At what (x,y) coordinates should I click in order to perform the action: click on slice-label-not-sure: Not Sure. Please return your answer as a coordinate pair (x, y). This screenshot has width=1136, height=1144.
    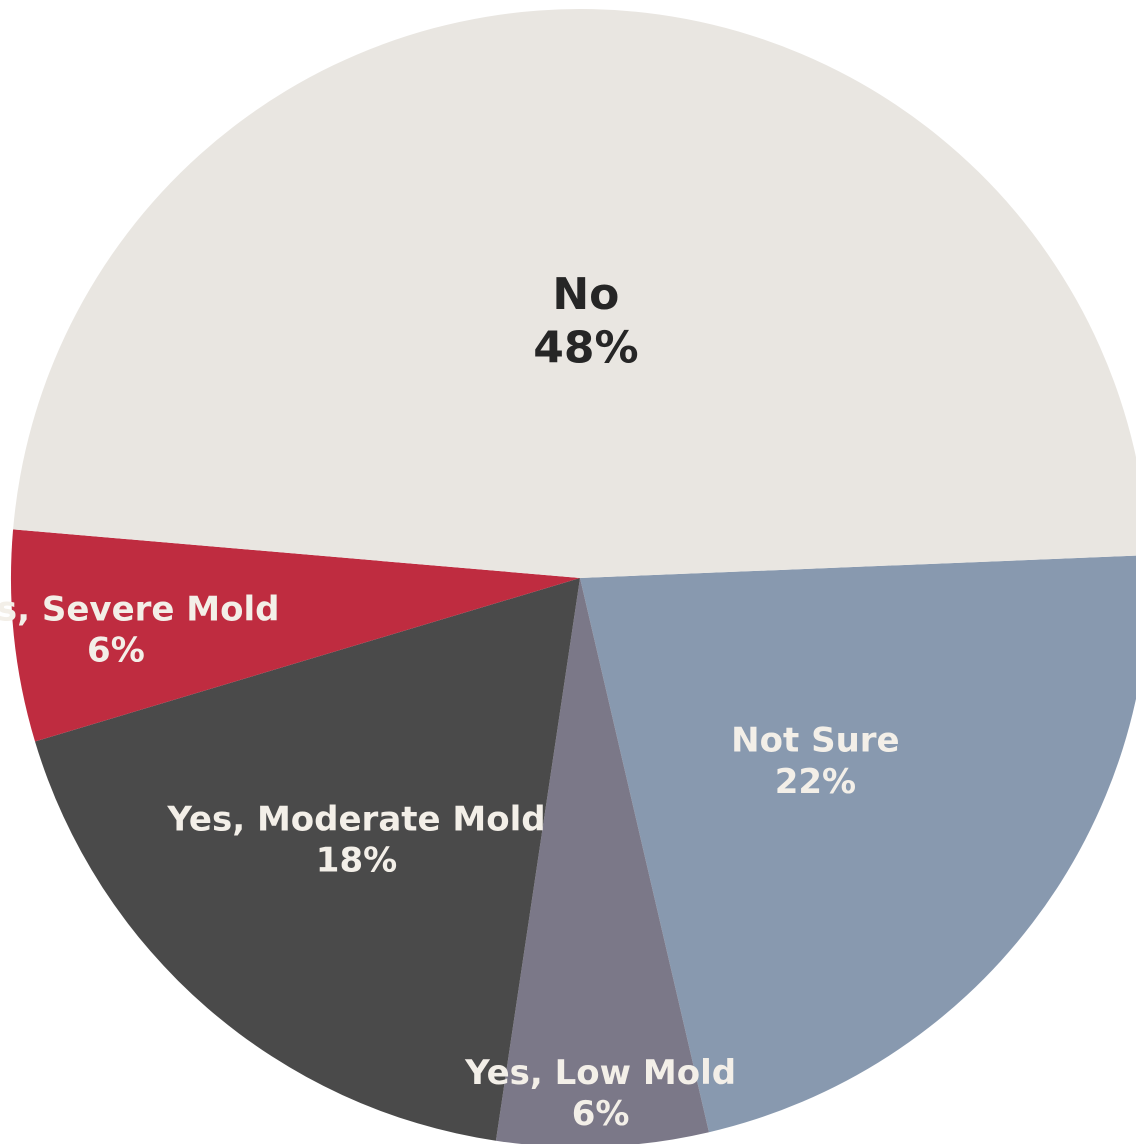
    Looking at the image, I should click on (815, 741).